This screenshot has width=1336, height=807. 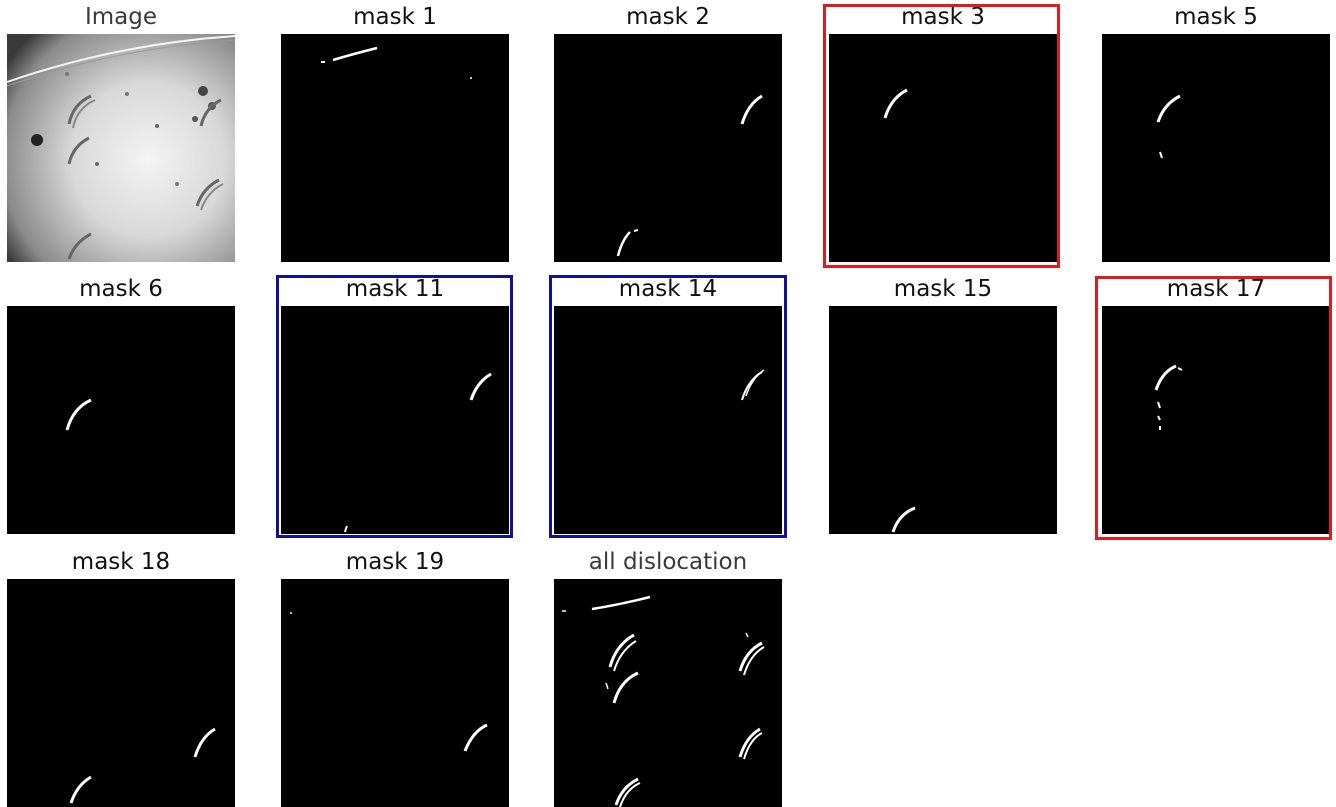 What do you see at coordinates (689, 175) in the screenshot?
I see `mask-2-graphic` at bounding box center [689, 175].